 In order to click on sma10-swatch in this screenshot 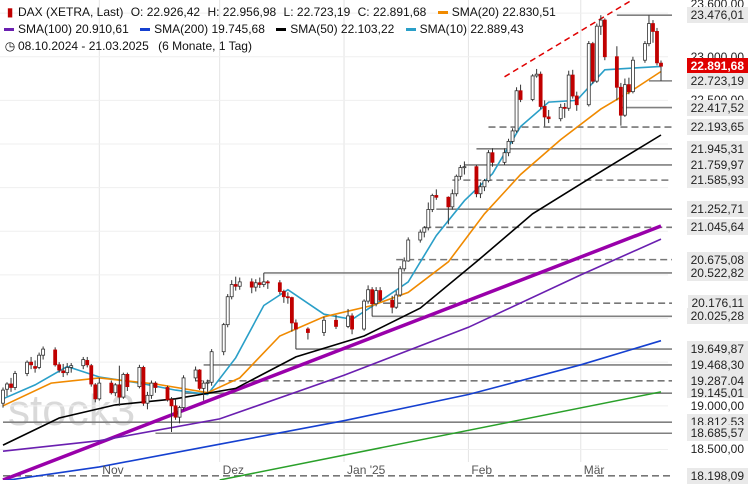, I will do `click(410, 30)`.